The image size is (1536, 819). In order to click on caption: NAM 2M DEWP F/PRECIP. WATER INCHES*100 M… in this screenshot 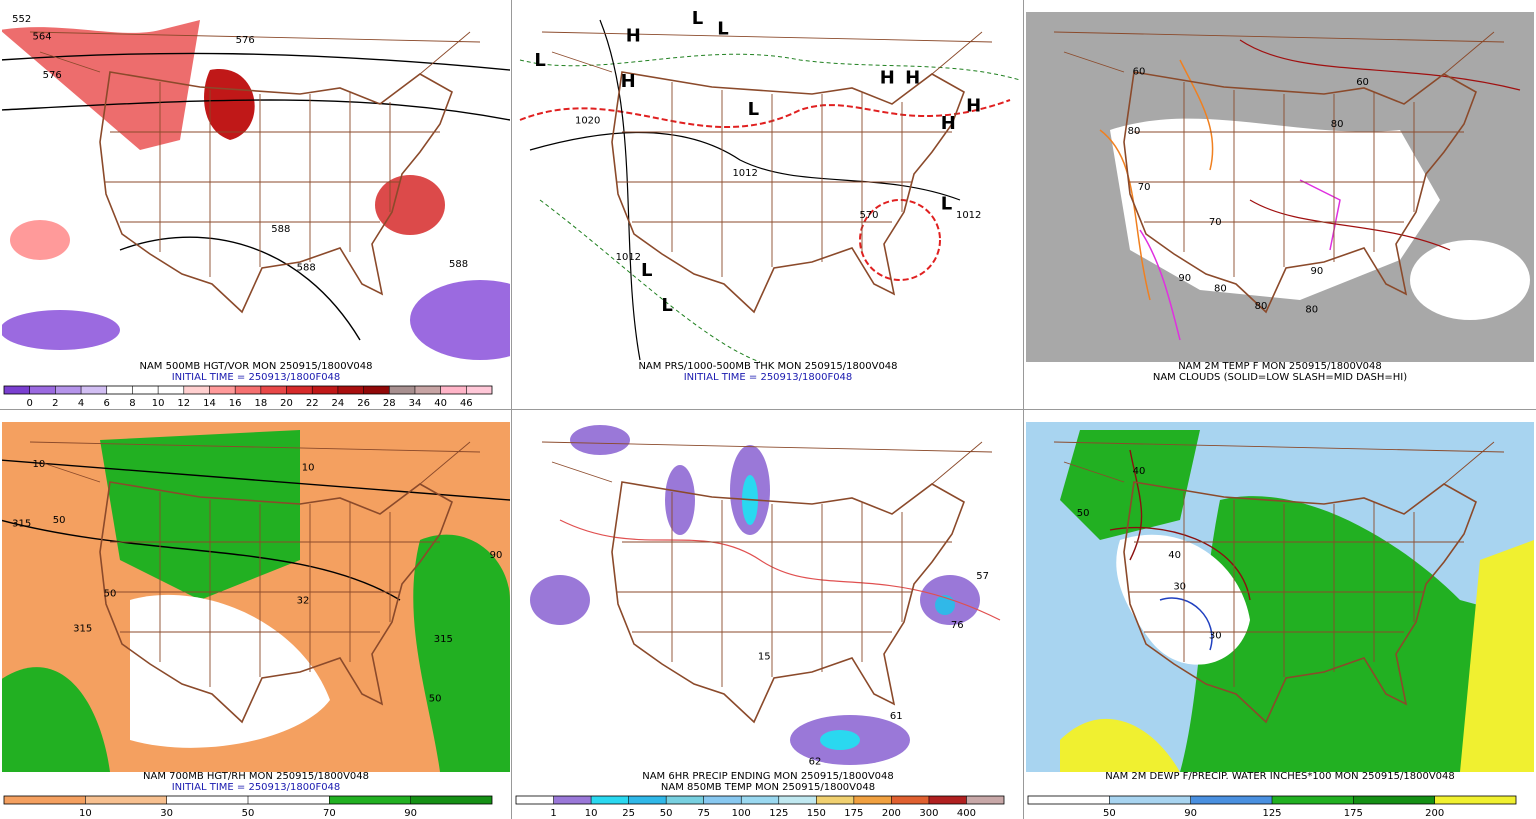, I will do `click(1280, 776)`.